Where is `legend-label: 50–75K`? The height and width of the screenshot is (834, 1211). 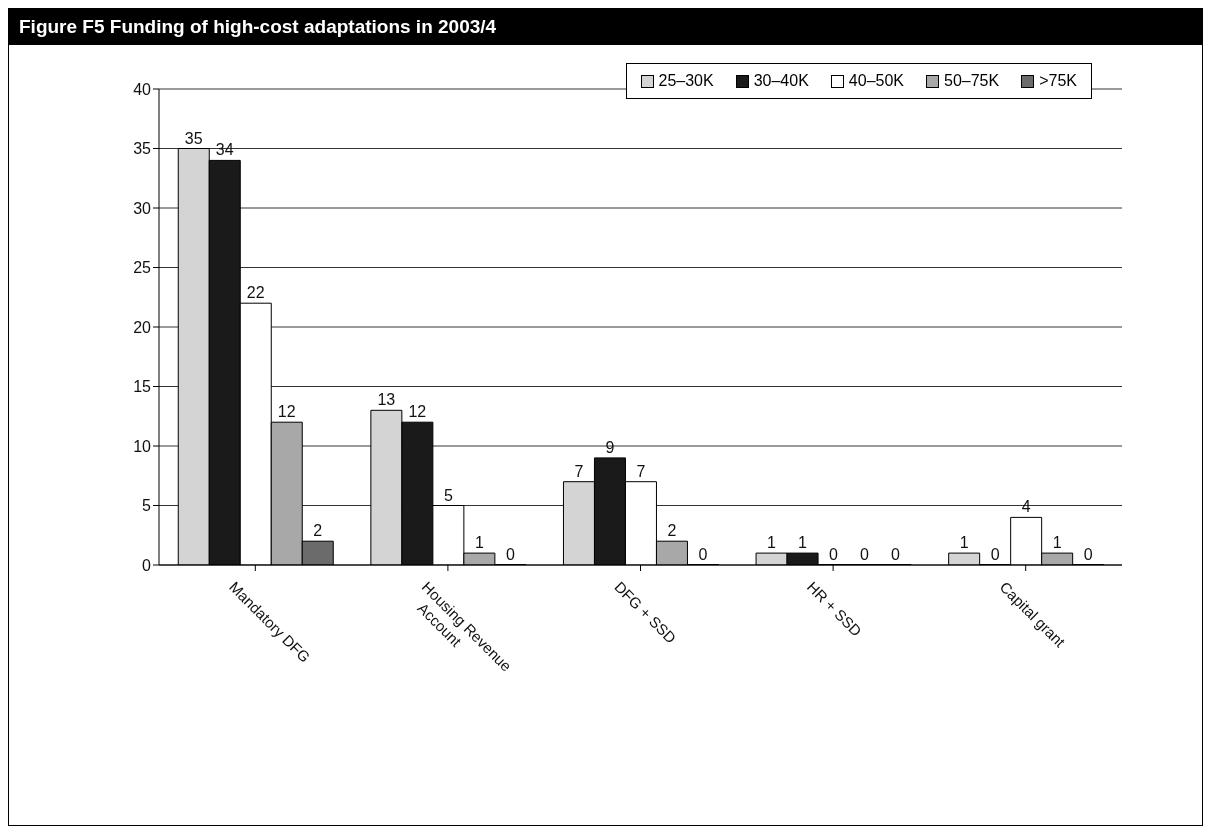
legend-label: 50–75K is located at coordinates (971, 81).